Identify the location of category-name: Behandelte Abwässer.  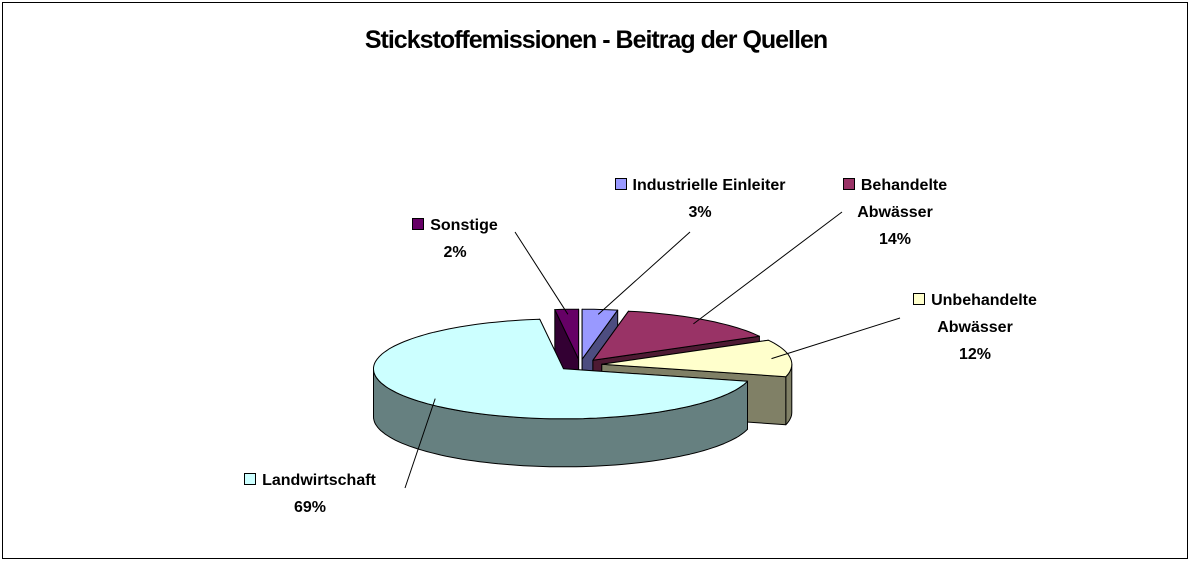
(902, 199).